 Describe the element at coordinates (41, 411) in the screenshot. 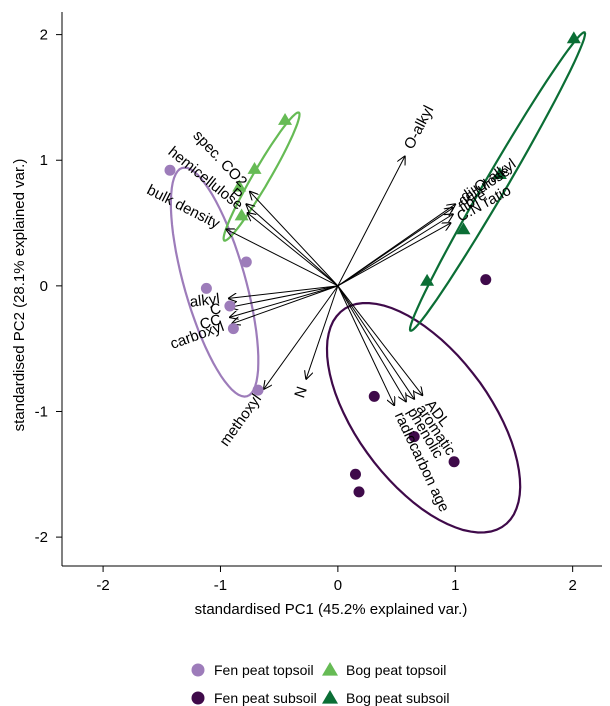

I see `y-tick-label: -1` at that location.